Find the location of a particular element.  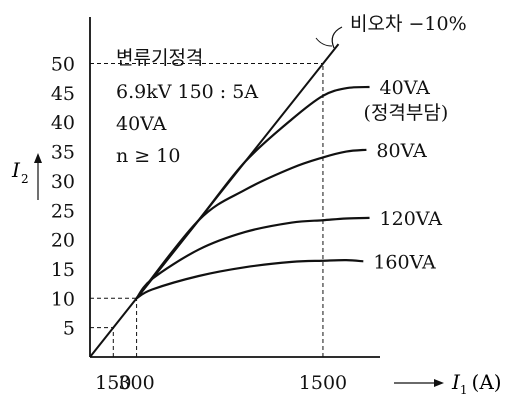

y-axis-title: I is located at coordinates (16, 170).